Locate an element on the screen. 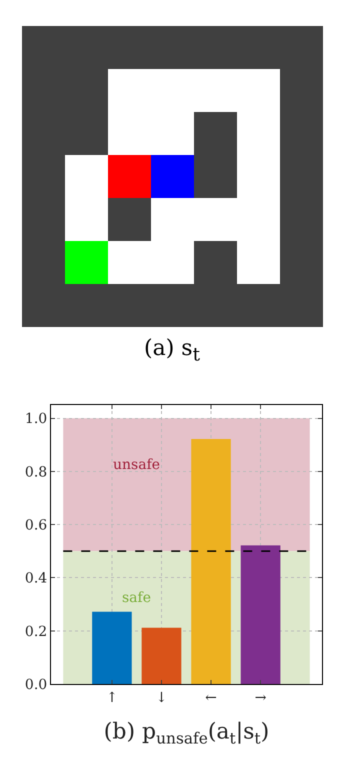  x-tick-label: ↑ is located at coordinates (112, 698).